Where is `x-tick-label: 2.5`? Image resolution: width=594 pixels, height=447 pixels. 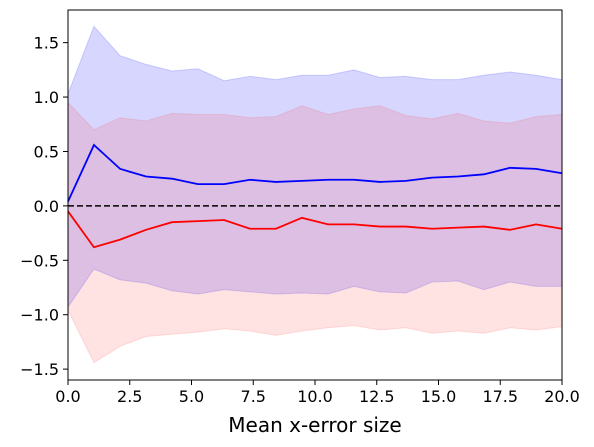
x-tick-label: 2.5 is located at coordinates (129, 396).